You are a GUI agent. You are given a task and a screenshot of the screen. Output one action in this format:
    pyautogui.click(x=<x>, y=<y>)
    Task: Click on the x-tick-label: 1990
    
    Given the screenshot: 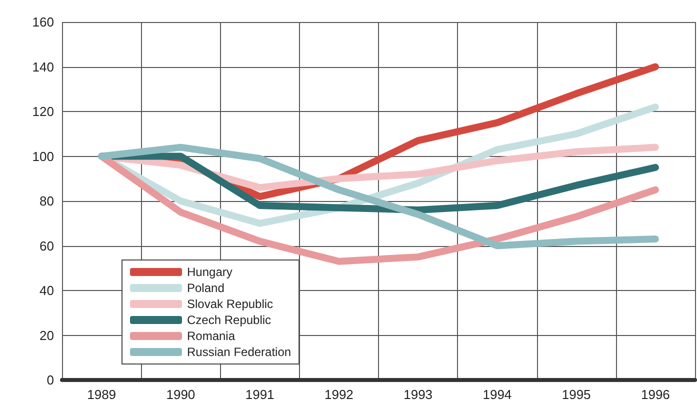 What is the action you would take?
    pyautogui.click(x=181, y=394)
    